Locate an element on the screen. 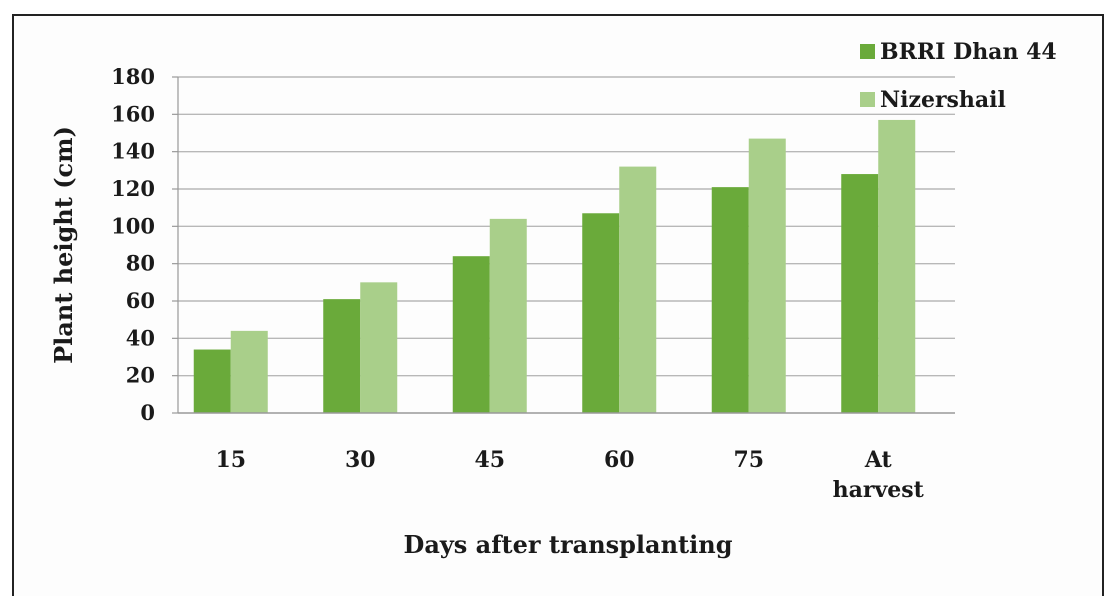  legend: BRRI Dhan 44 Nizershail is located at coordinates (958, 76).